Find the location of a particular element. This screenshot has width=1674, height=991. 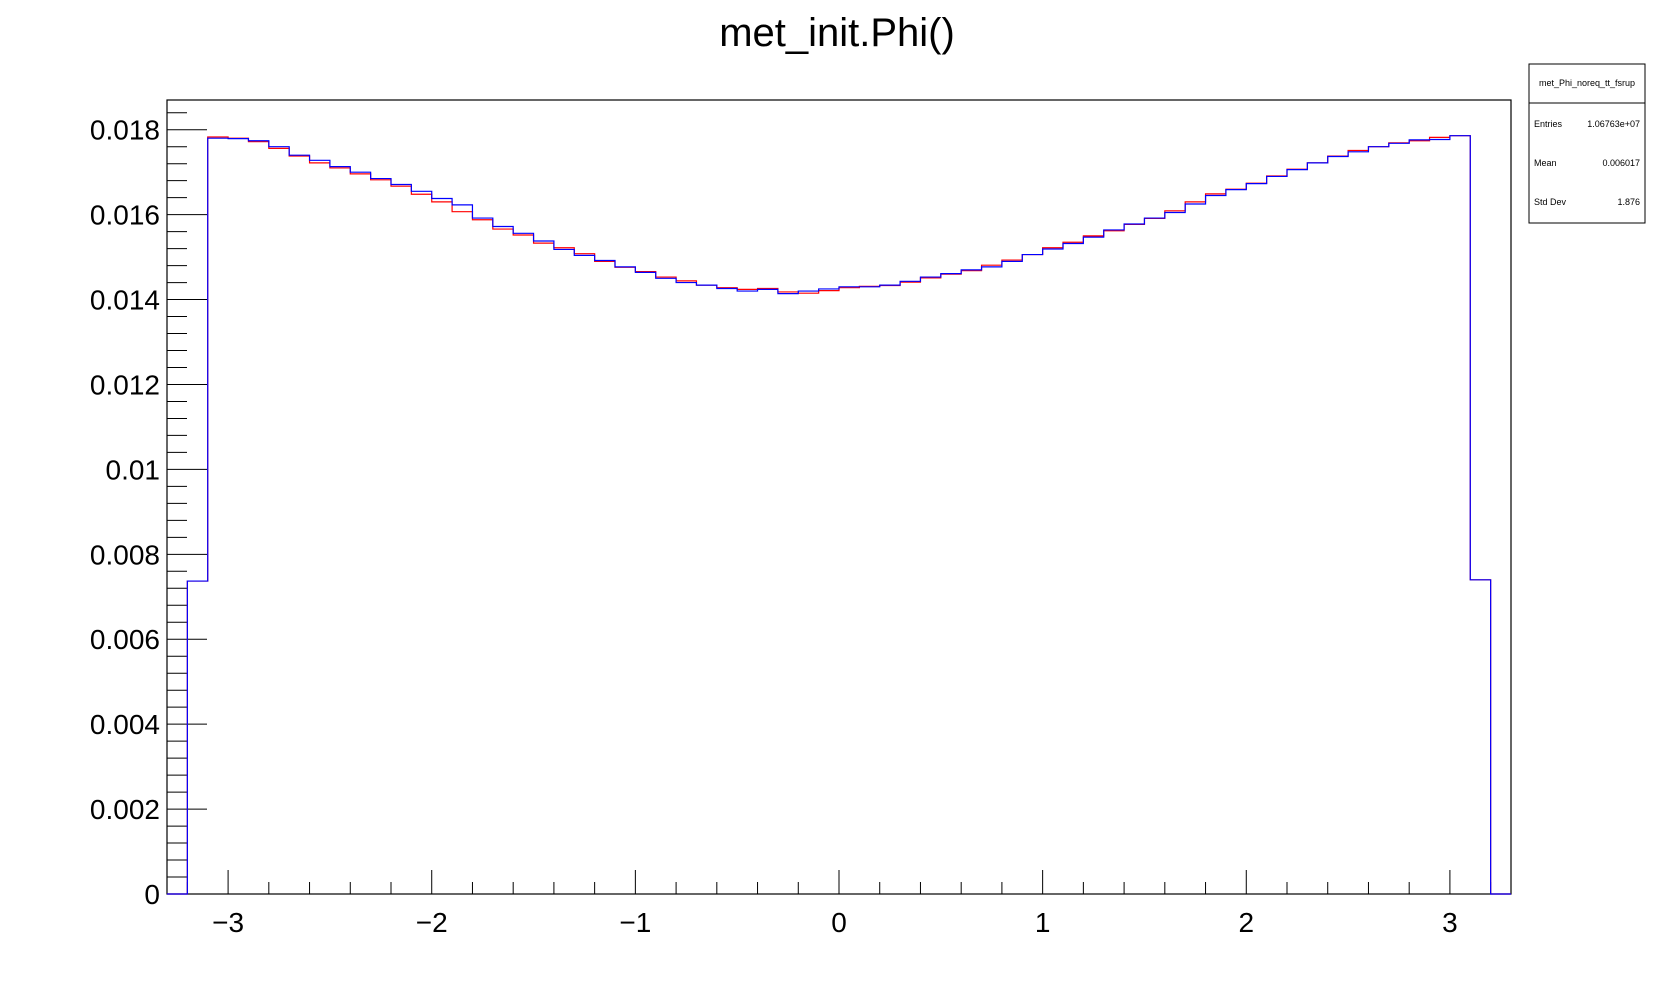

stats-mean-value: 0.006017 is located at coordinates (1621, 163).